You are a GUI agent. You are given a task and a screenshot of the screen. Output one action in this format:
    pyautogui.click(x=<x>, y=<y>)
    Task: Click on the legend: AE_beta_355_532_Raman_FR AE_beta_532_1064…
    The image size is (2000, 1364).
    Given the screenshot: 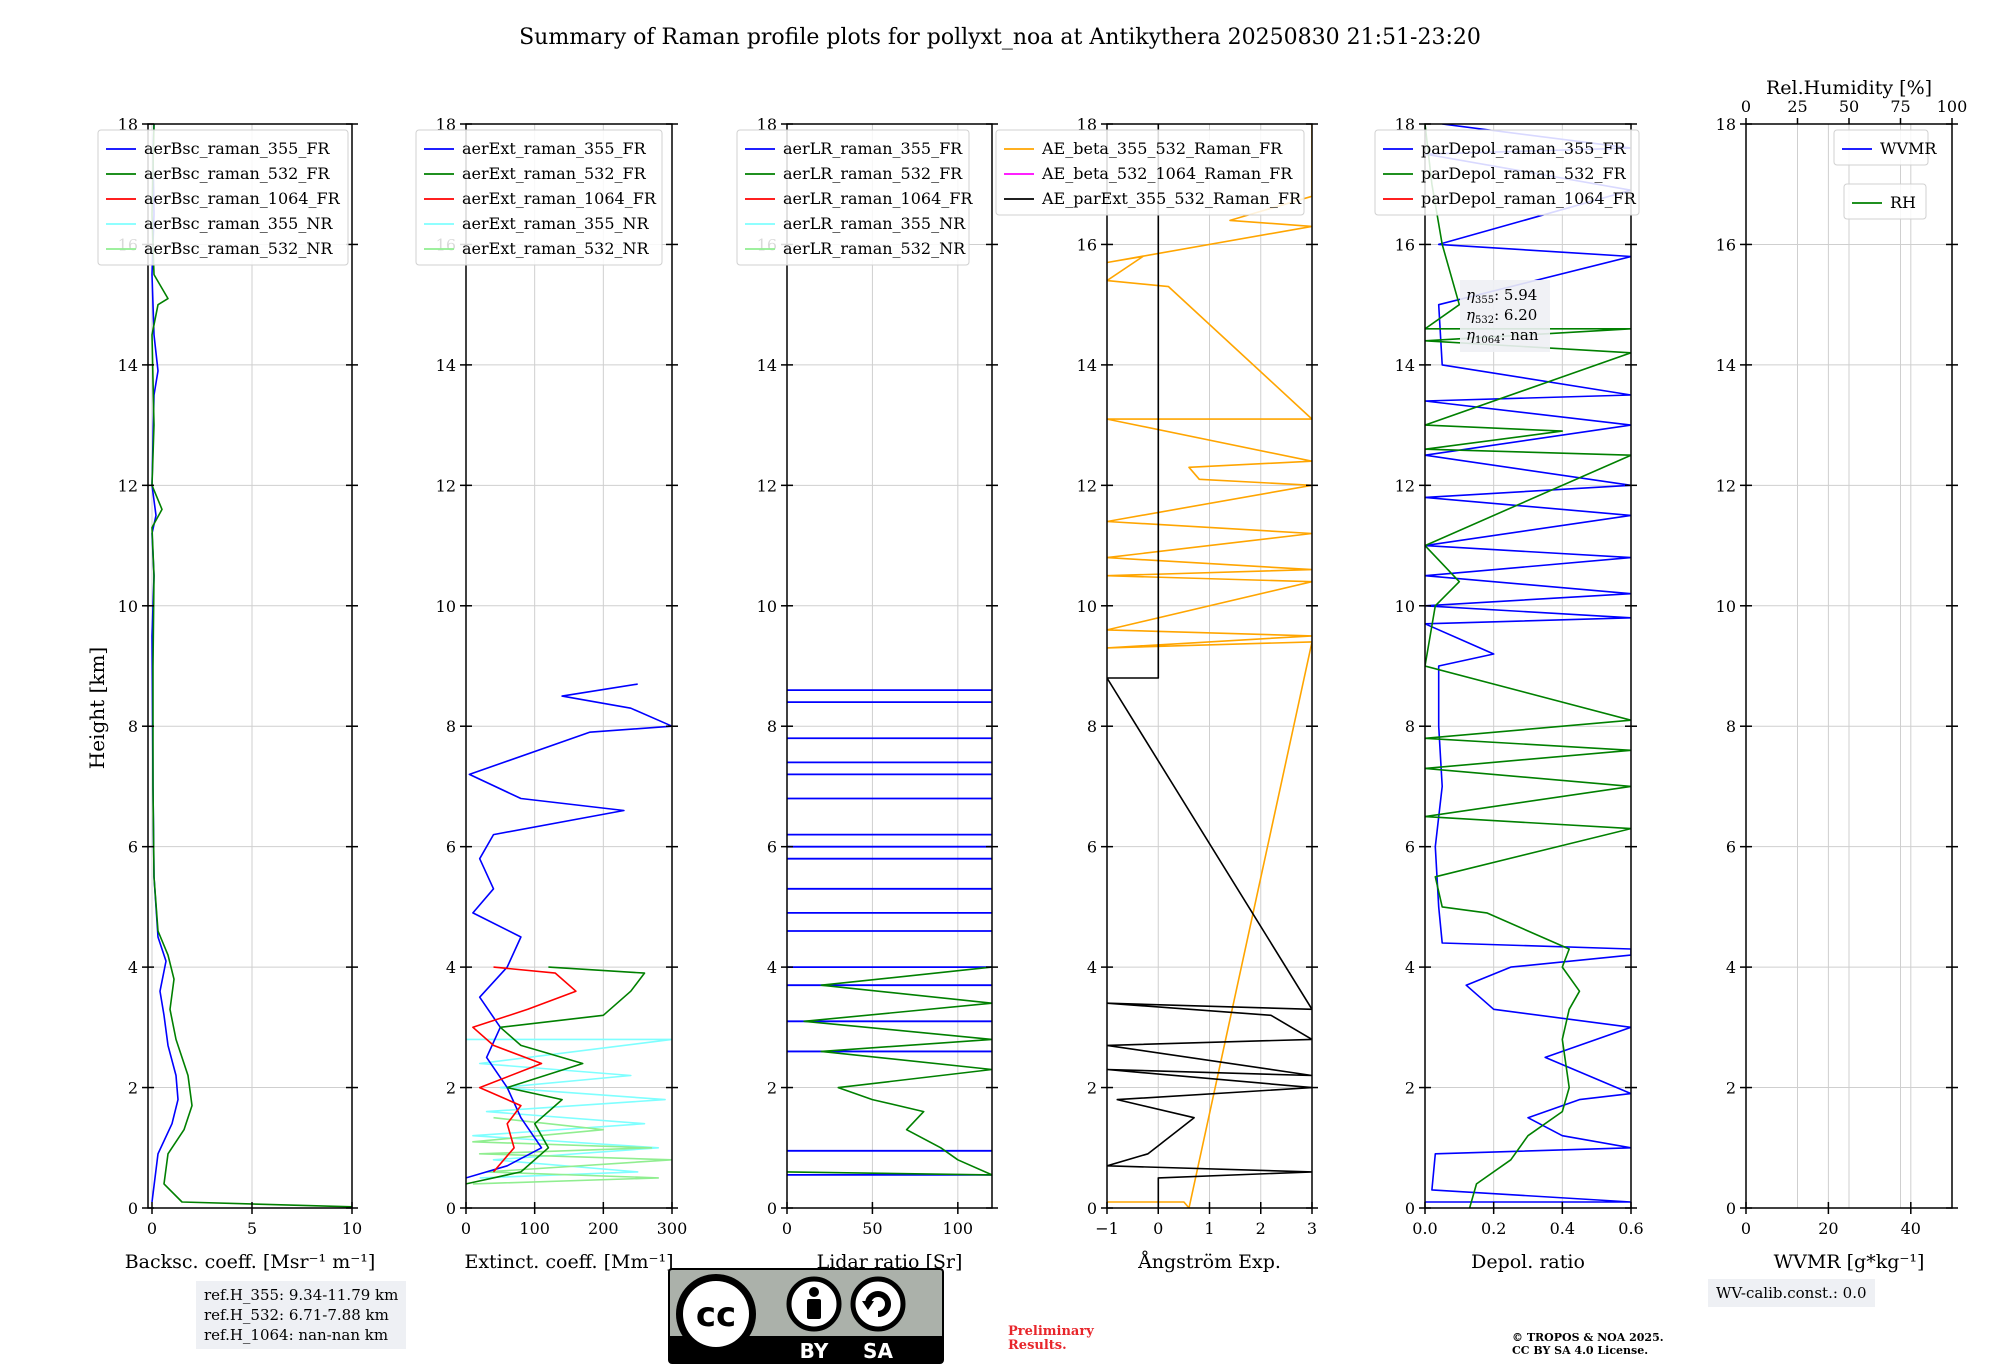 What is the action you would take?
    pyautogui.click(x=1150, y=172)
    